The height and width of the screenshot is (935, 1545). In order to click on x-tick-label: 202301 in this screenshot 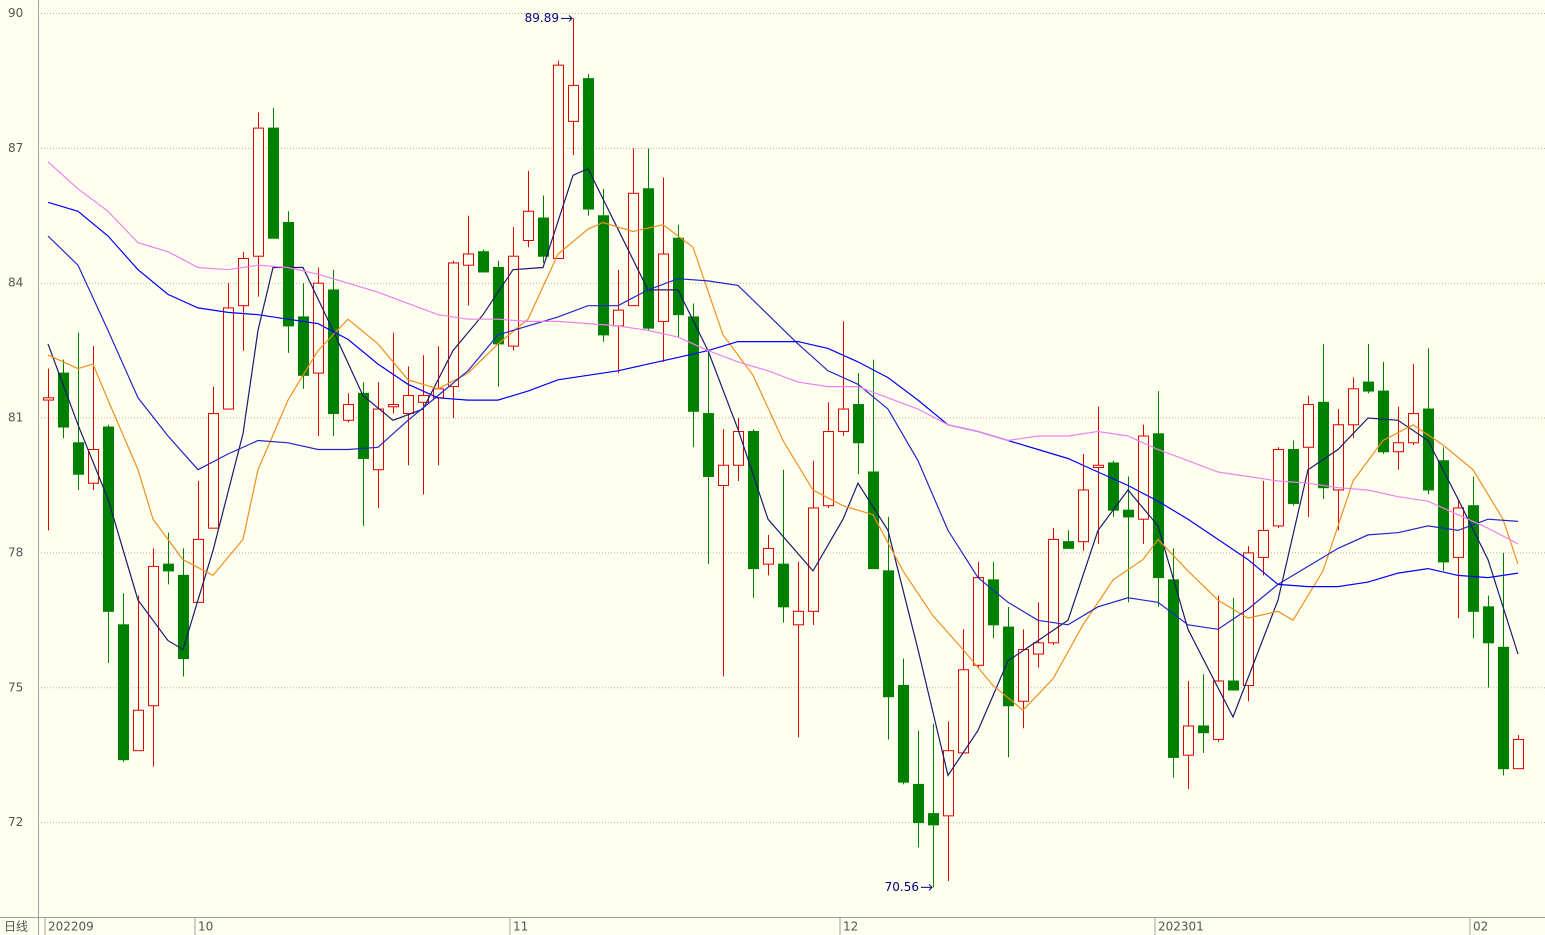, I will do `click(1181, 927)`.